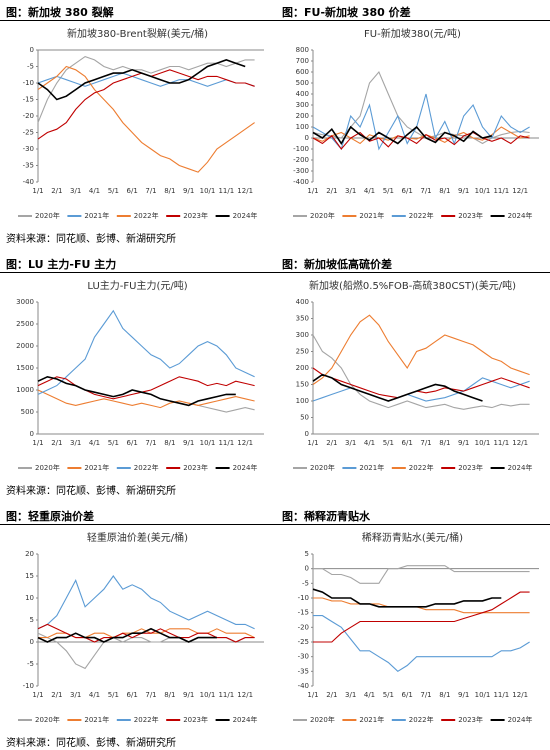  Describe the element at coordinates (301, 182) in the screenshot. I see `y-tick-label: -400` at that location.